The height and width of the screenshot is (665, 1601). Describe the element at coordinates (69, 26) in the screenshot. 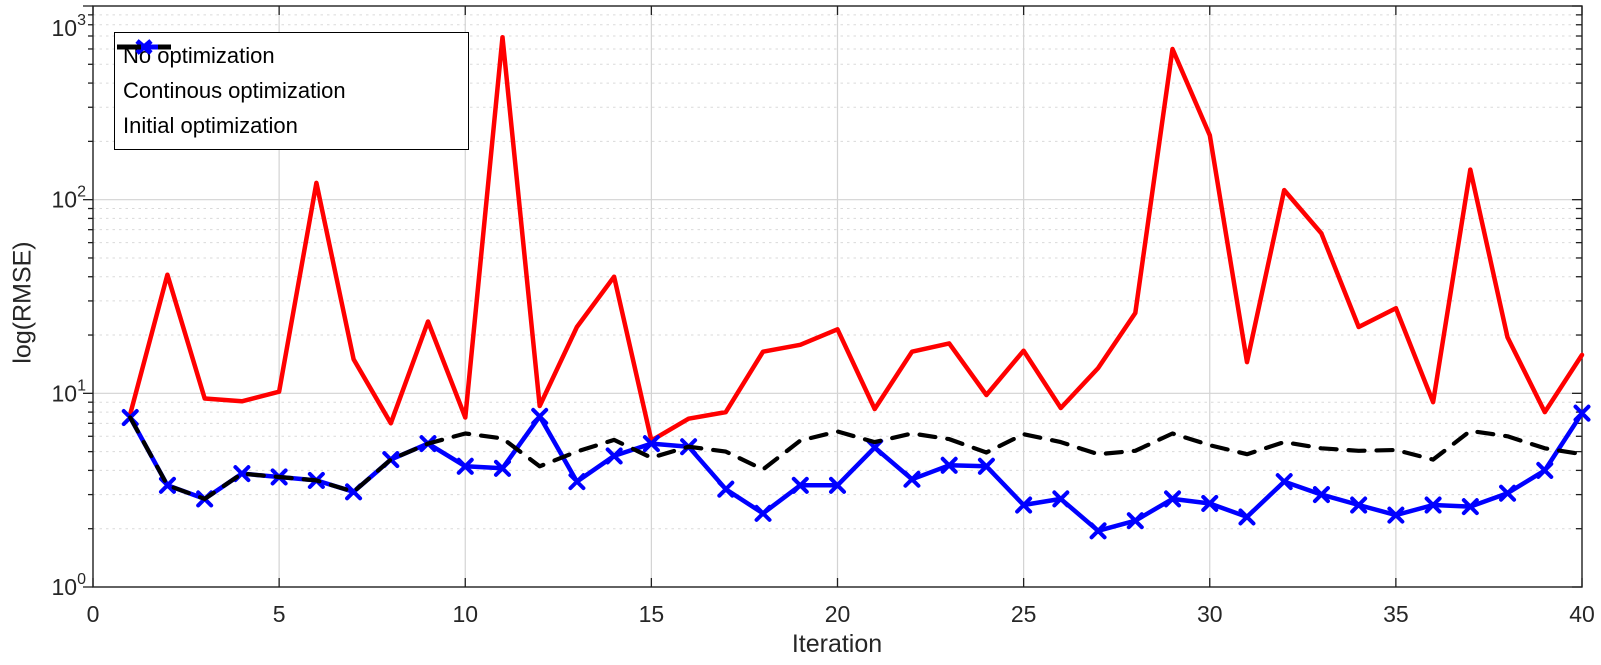

I see `y-tick-label: 10³` at that location.